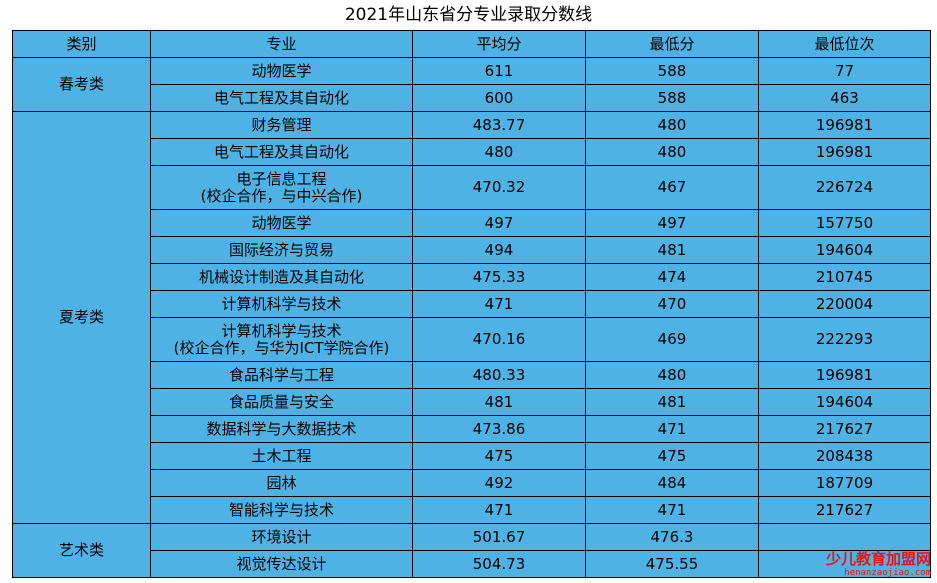 The image size is (937, 583). I want to click on major-name: 土木工程, so click(281, 455).